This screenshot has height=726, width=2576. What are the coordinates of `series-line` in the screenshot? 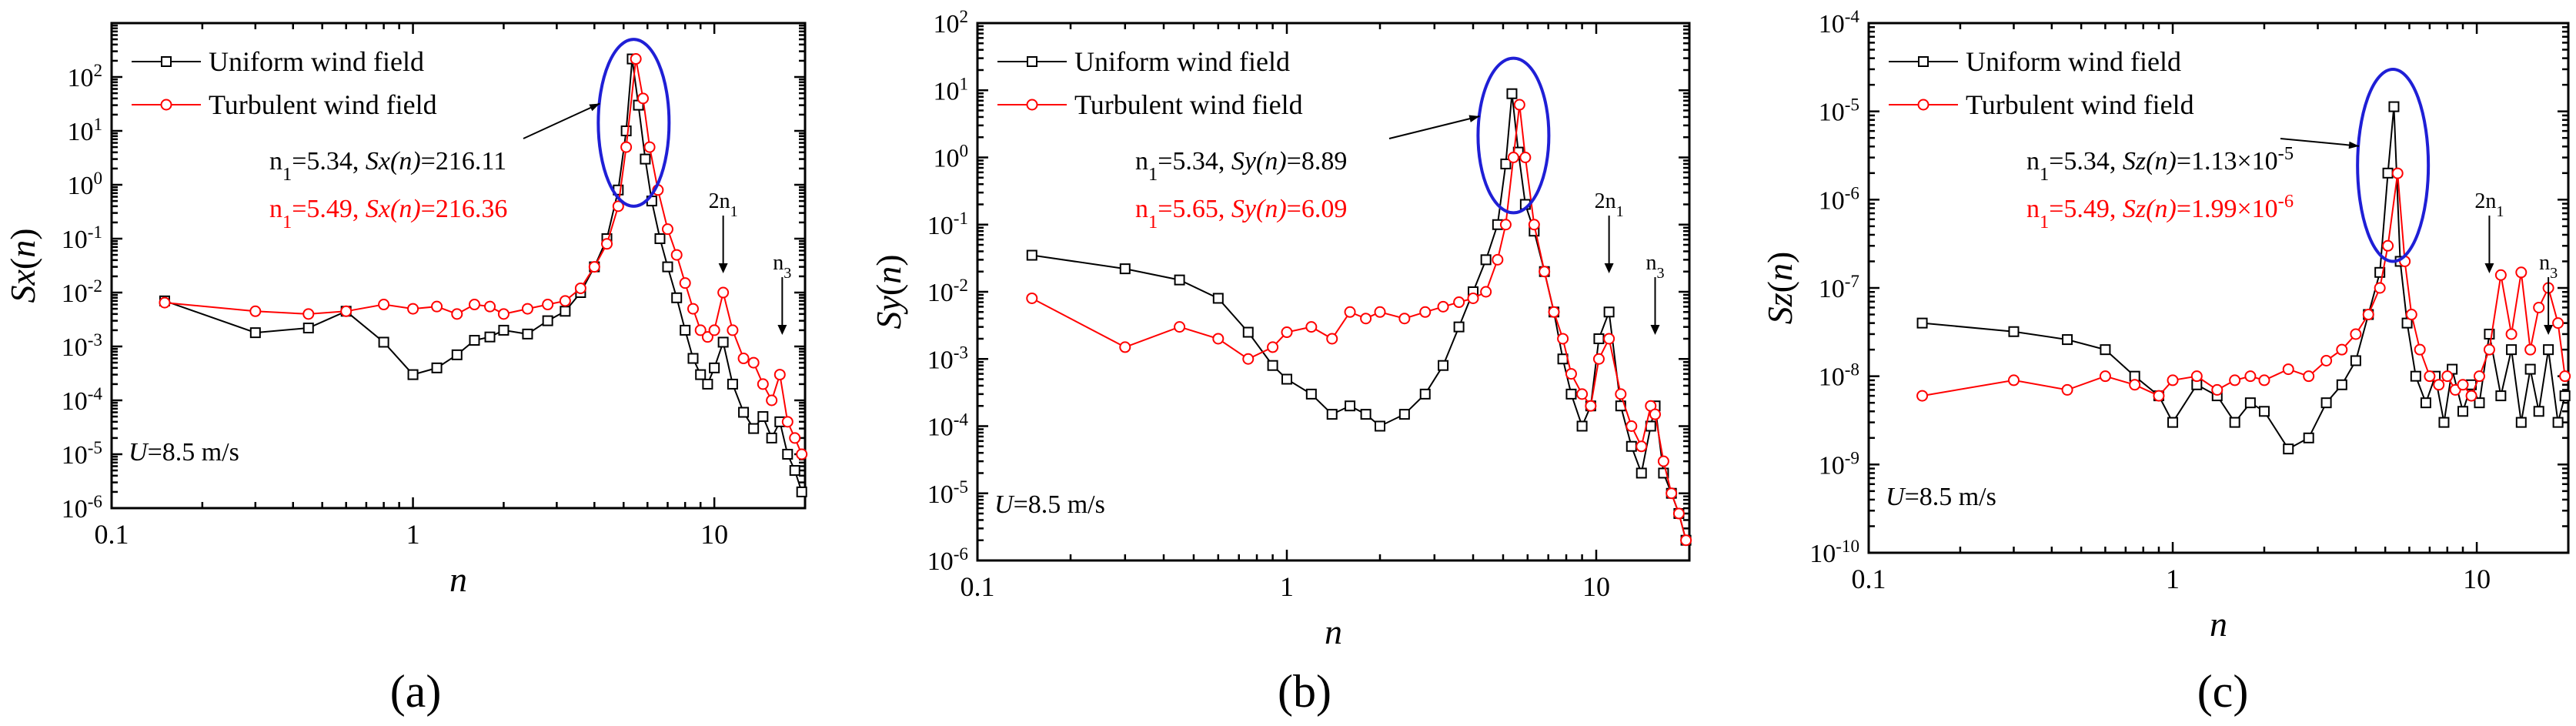 It's located at (2244, 285).